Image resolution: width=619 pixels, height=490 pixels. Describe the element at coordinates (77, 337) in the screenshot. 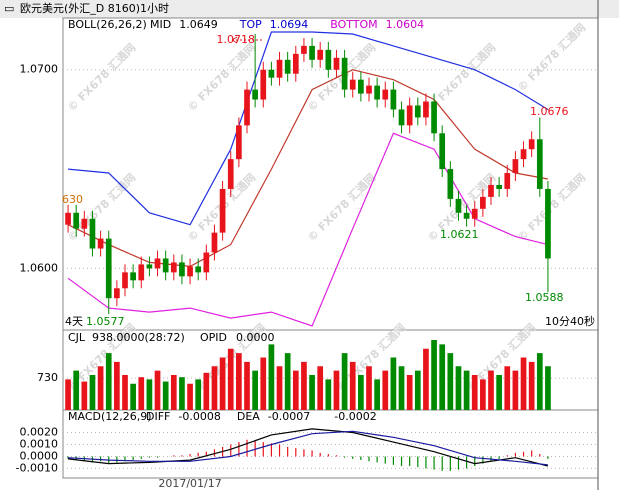

I see `indicator-name: CJL` at that location.